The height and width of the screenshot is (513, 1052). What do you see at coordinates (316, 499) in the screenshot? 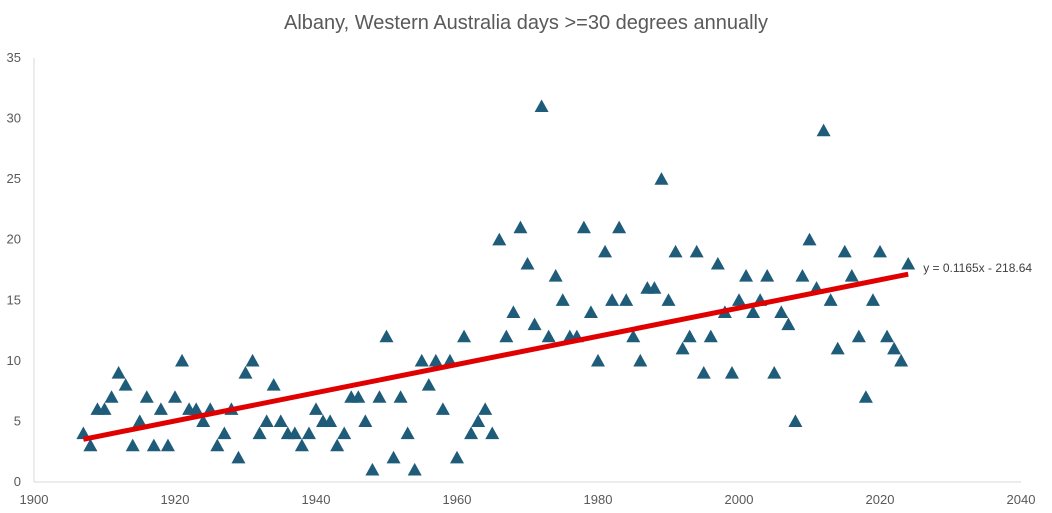
I see `x-tick-label: 1940` at bounding box center [316, 499].